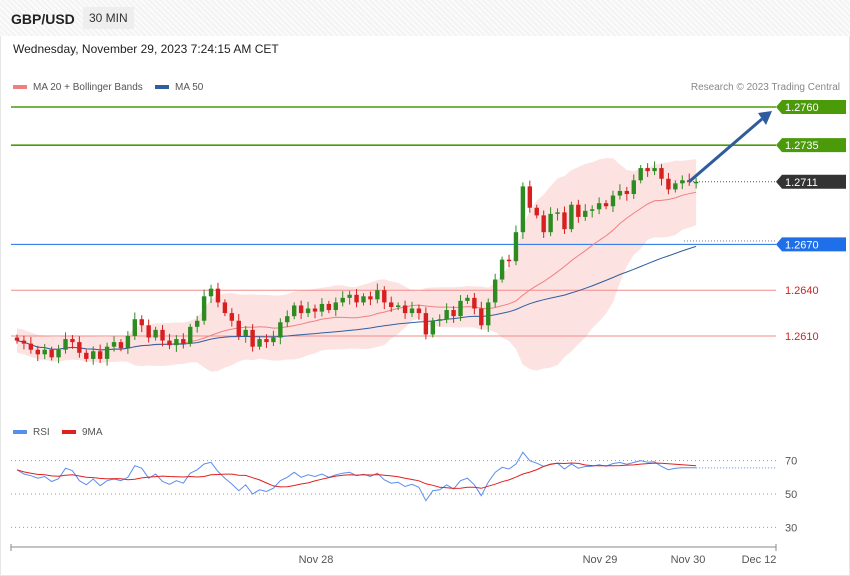 This screenshot has height=576, width=850. I want to click on rsi-line, so click(356, 476).